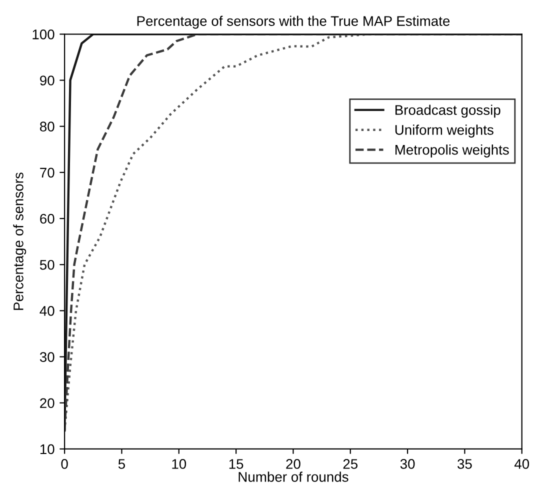  Describe the element at coordinates (47, 357) in the screenshot. I see `y-tick-label: 30` at that location.